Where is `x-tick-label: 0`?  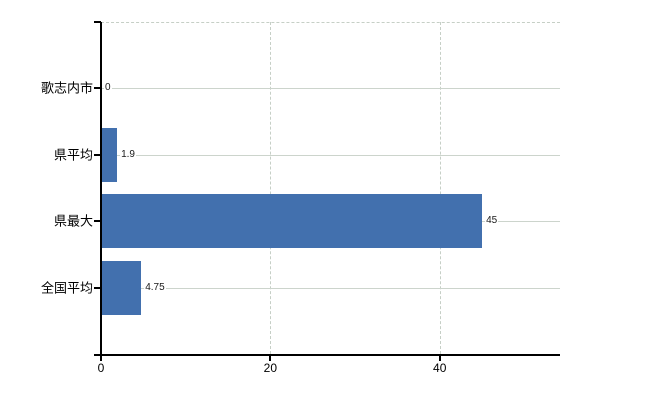
x-tick-label: 0 is located at coordinates (101, 368).